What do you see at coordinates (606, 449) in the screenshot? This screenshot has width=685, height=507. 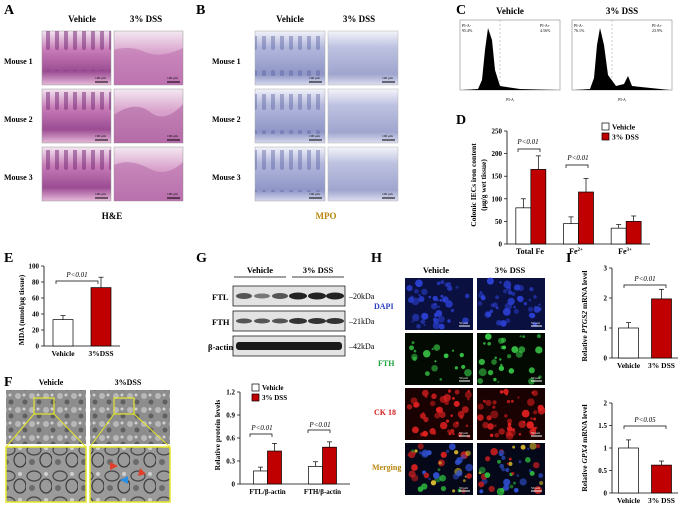 I see `y-tick-label: 1` at bounding box center [606, 449].